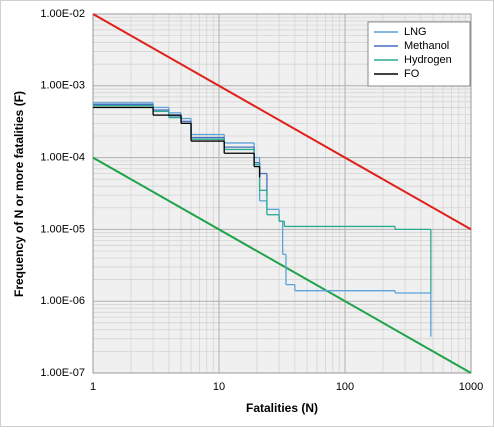 This screenshot has height=432, width=494. Describe the element at coordinates (62, 158) in the screenshot. I see `y-tick-label: 1.00E-04` at that location.